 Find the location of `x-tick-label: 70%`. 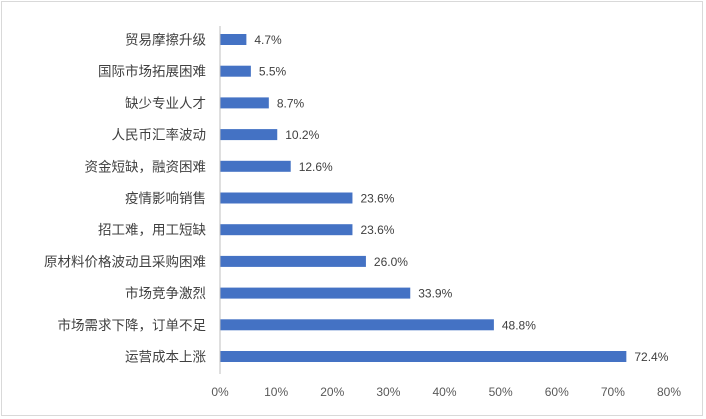

x-tick-label: 70% is located at coordinates (613, 392).